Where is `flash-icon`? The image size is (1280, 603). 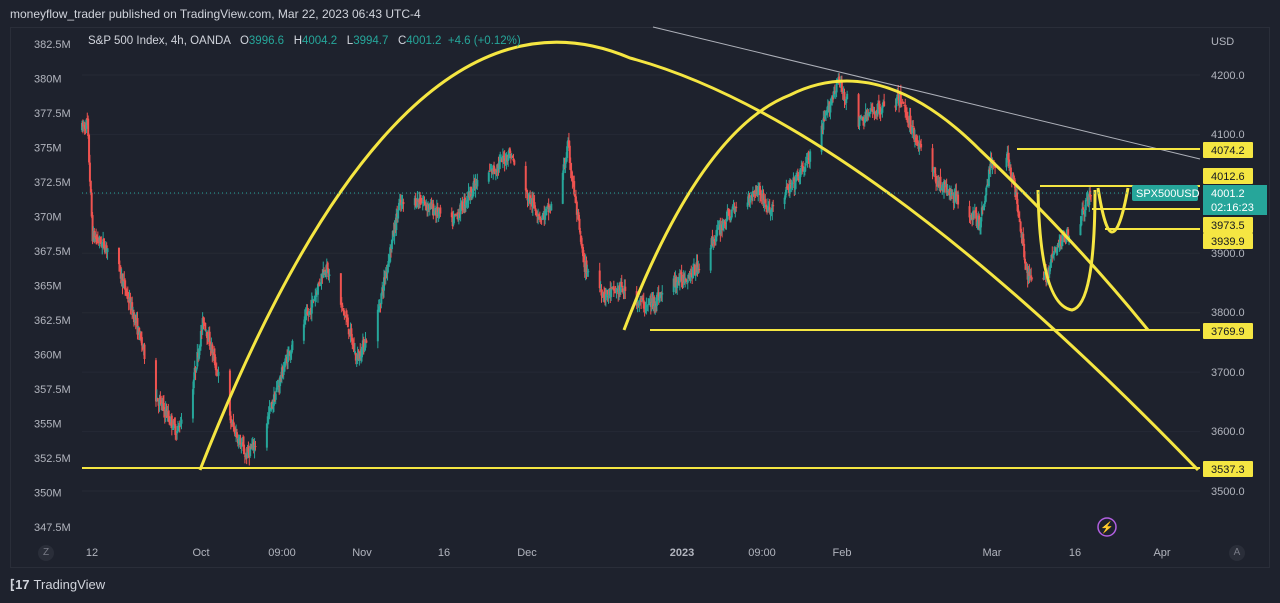
flash-icon is located at coordinates (1107, 527).